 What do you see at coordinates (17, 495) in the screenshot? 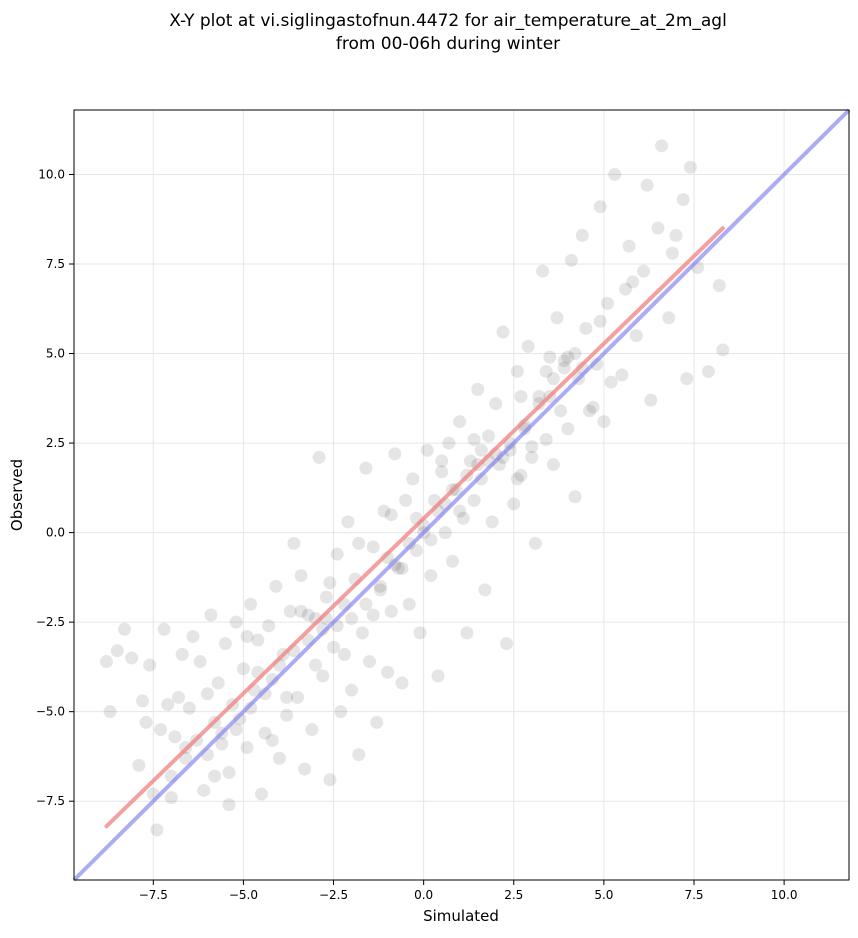
I see `y-axis-label: Observed` at bounding box center [17, 495].